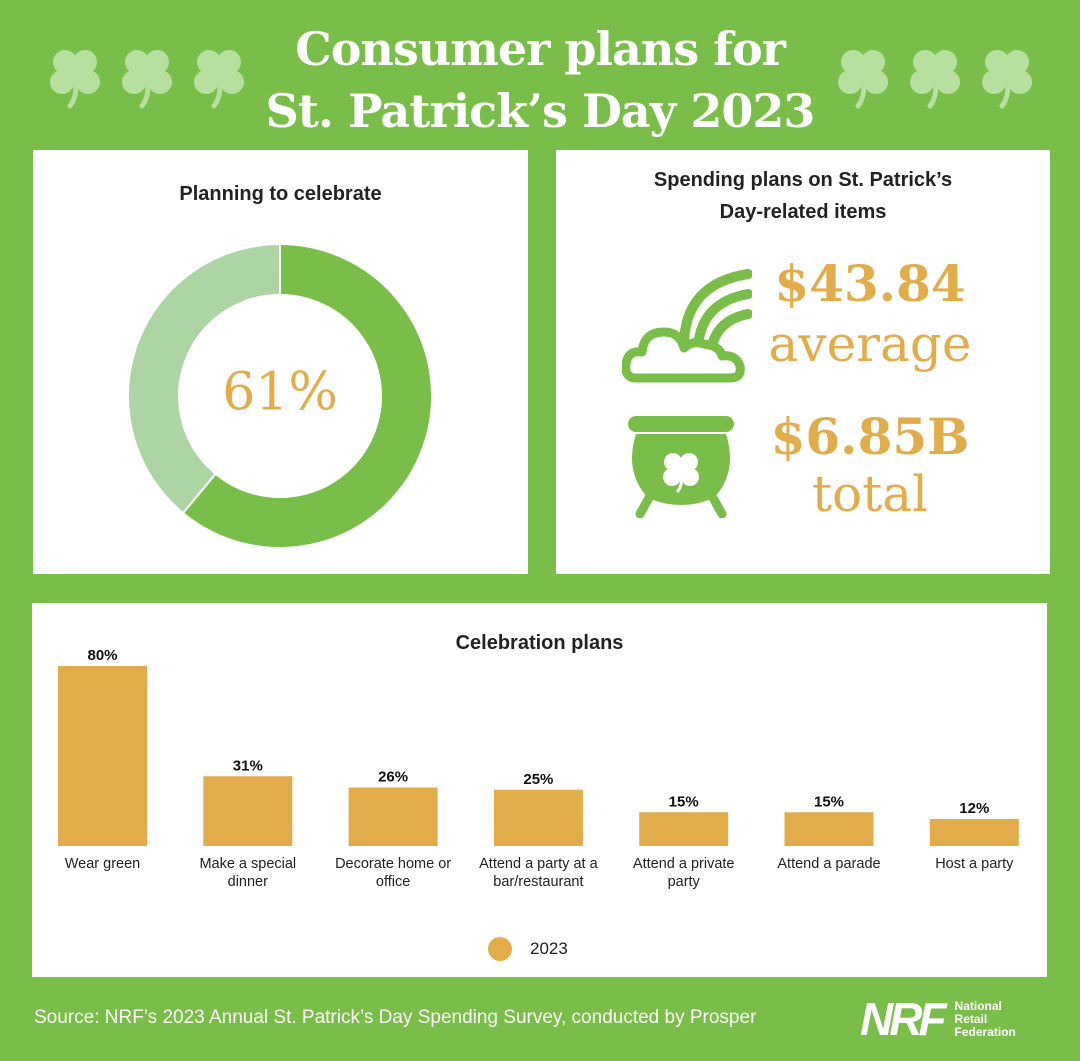 This screenshot has height=1061, width=1080. Describe the element at coordinates (684, 864) in the screenshot. I see `category-label: Attend a private` at that location.